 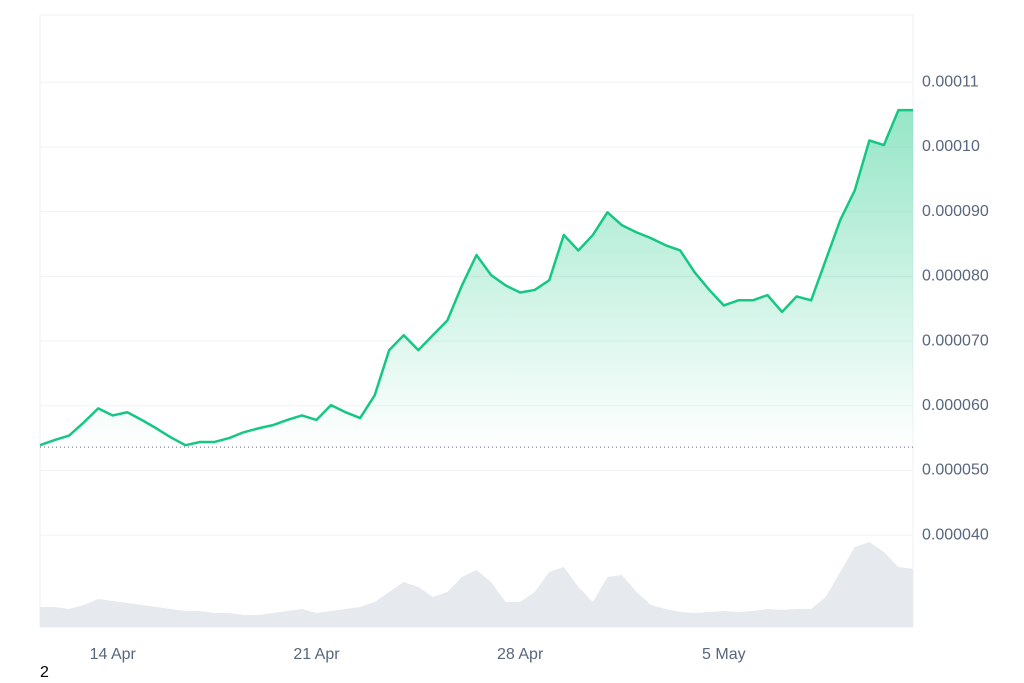 What do you see at coordinates (950, 81) in the screenshot?
I see `y-tick-label: 0.00011` at bounding box center [950, 81].